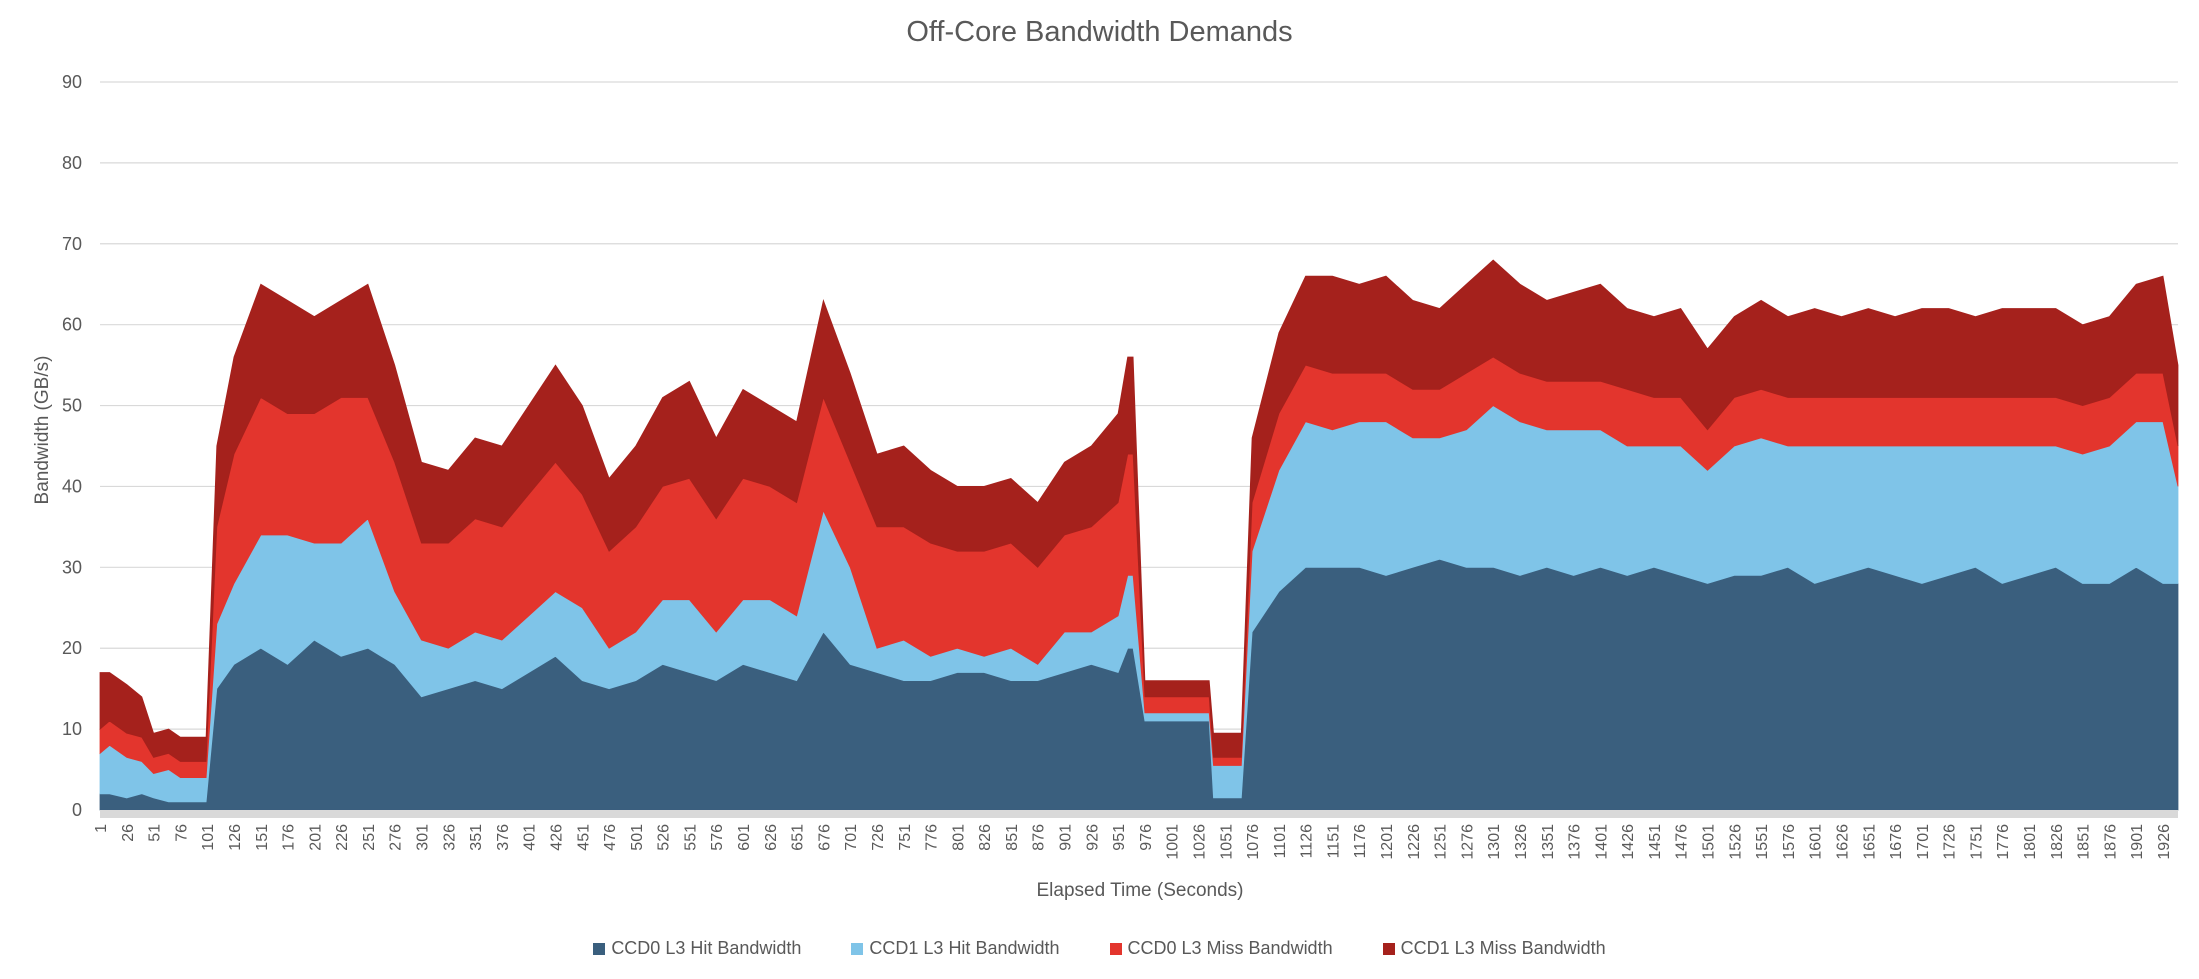  What do you see at coordinates (1521, 842) in the screenshot?
I see `x-tick-label: 1326` at bounding box center [1521, 842].